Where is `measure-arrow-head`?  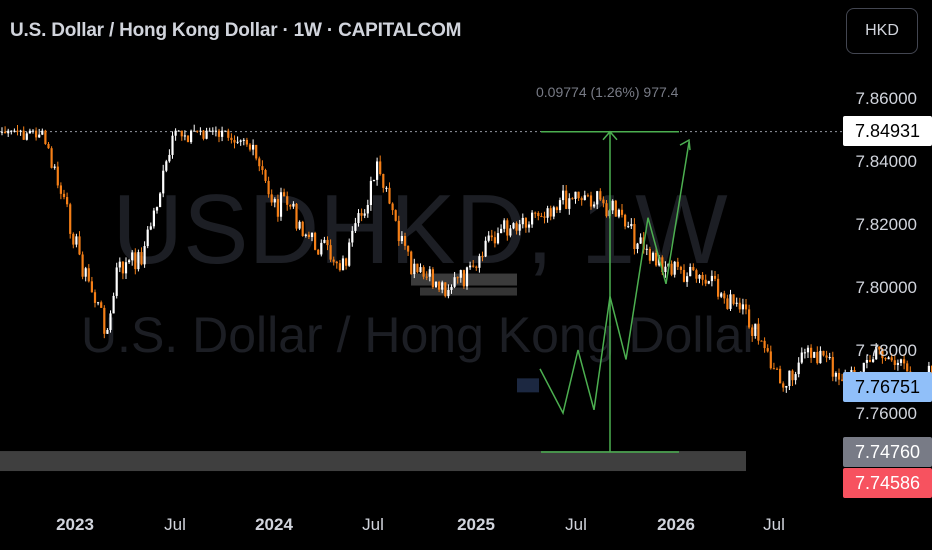
measure-arrow-head is located at coordinates (610, 135).